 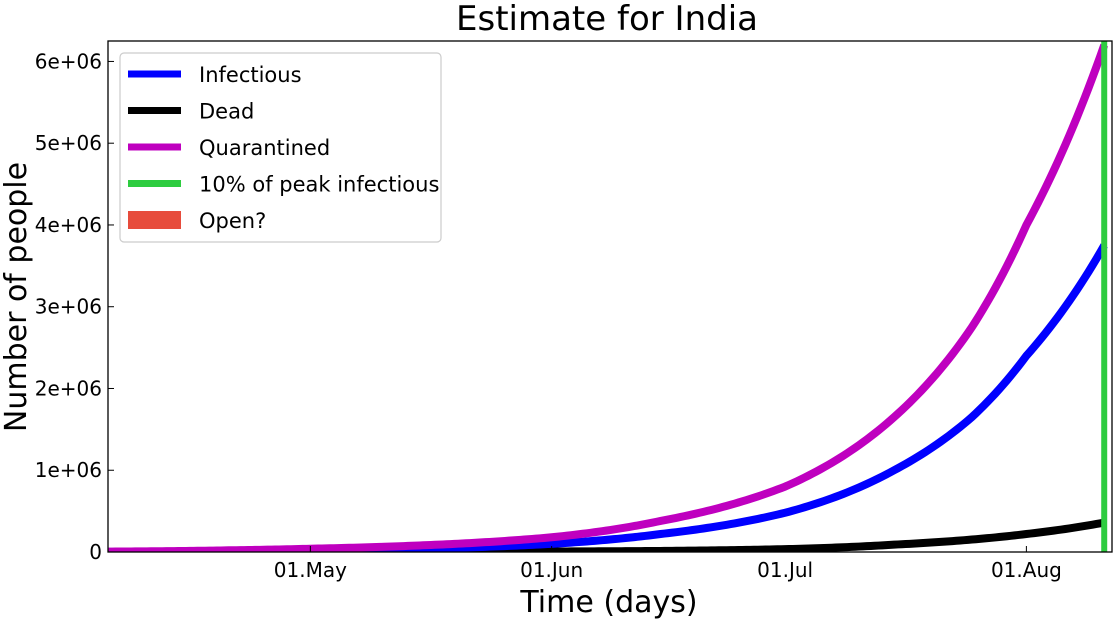 What do you see at coordinates (68, 307) in the screenshot?
I see `y-tick-label: 3e+06` at bounding box center [68, 307].